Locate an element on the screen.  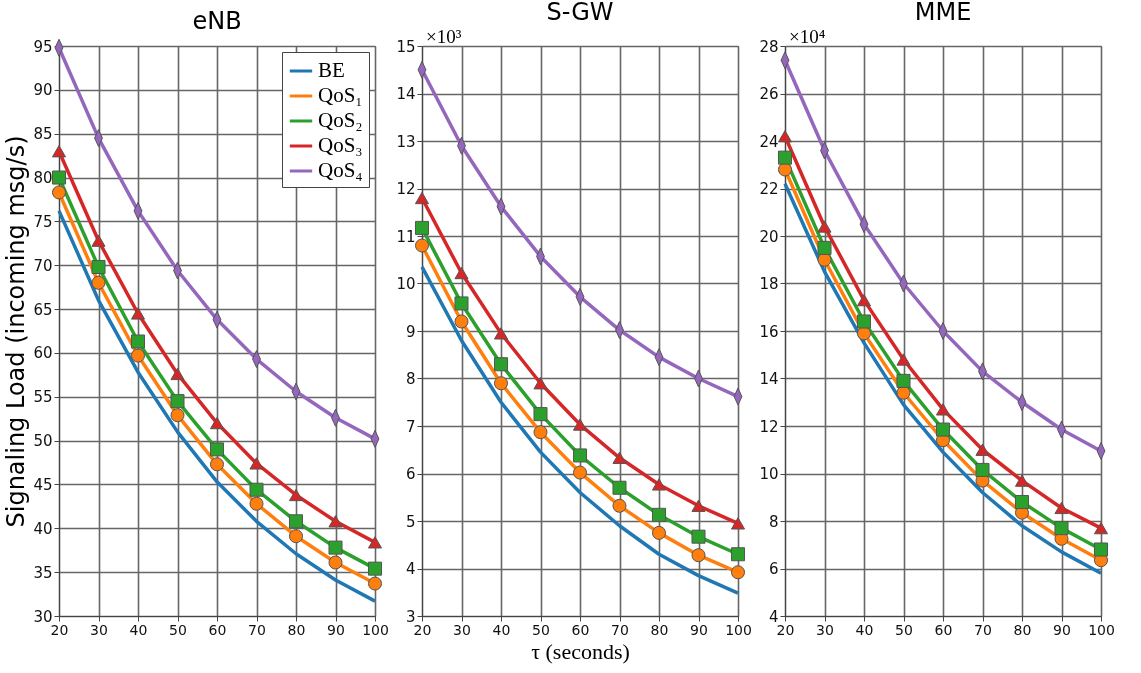
chart-title: MME is located at coordinates (943, 13).